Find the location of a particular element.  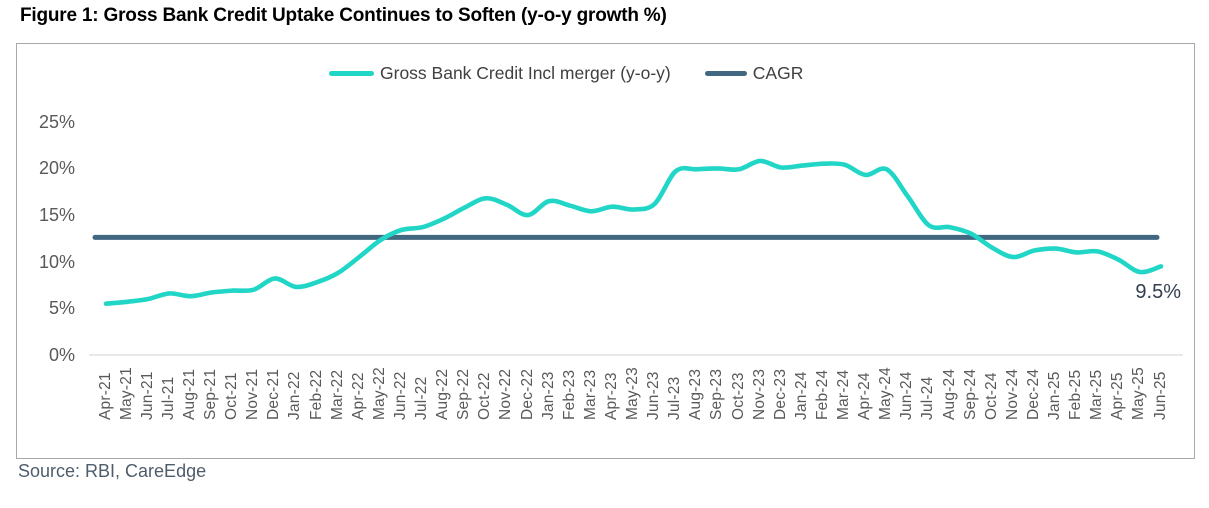

x-axis-tick-label: Mar-24 is located at coordinates (843, 394).